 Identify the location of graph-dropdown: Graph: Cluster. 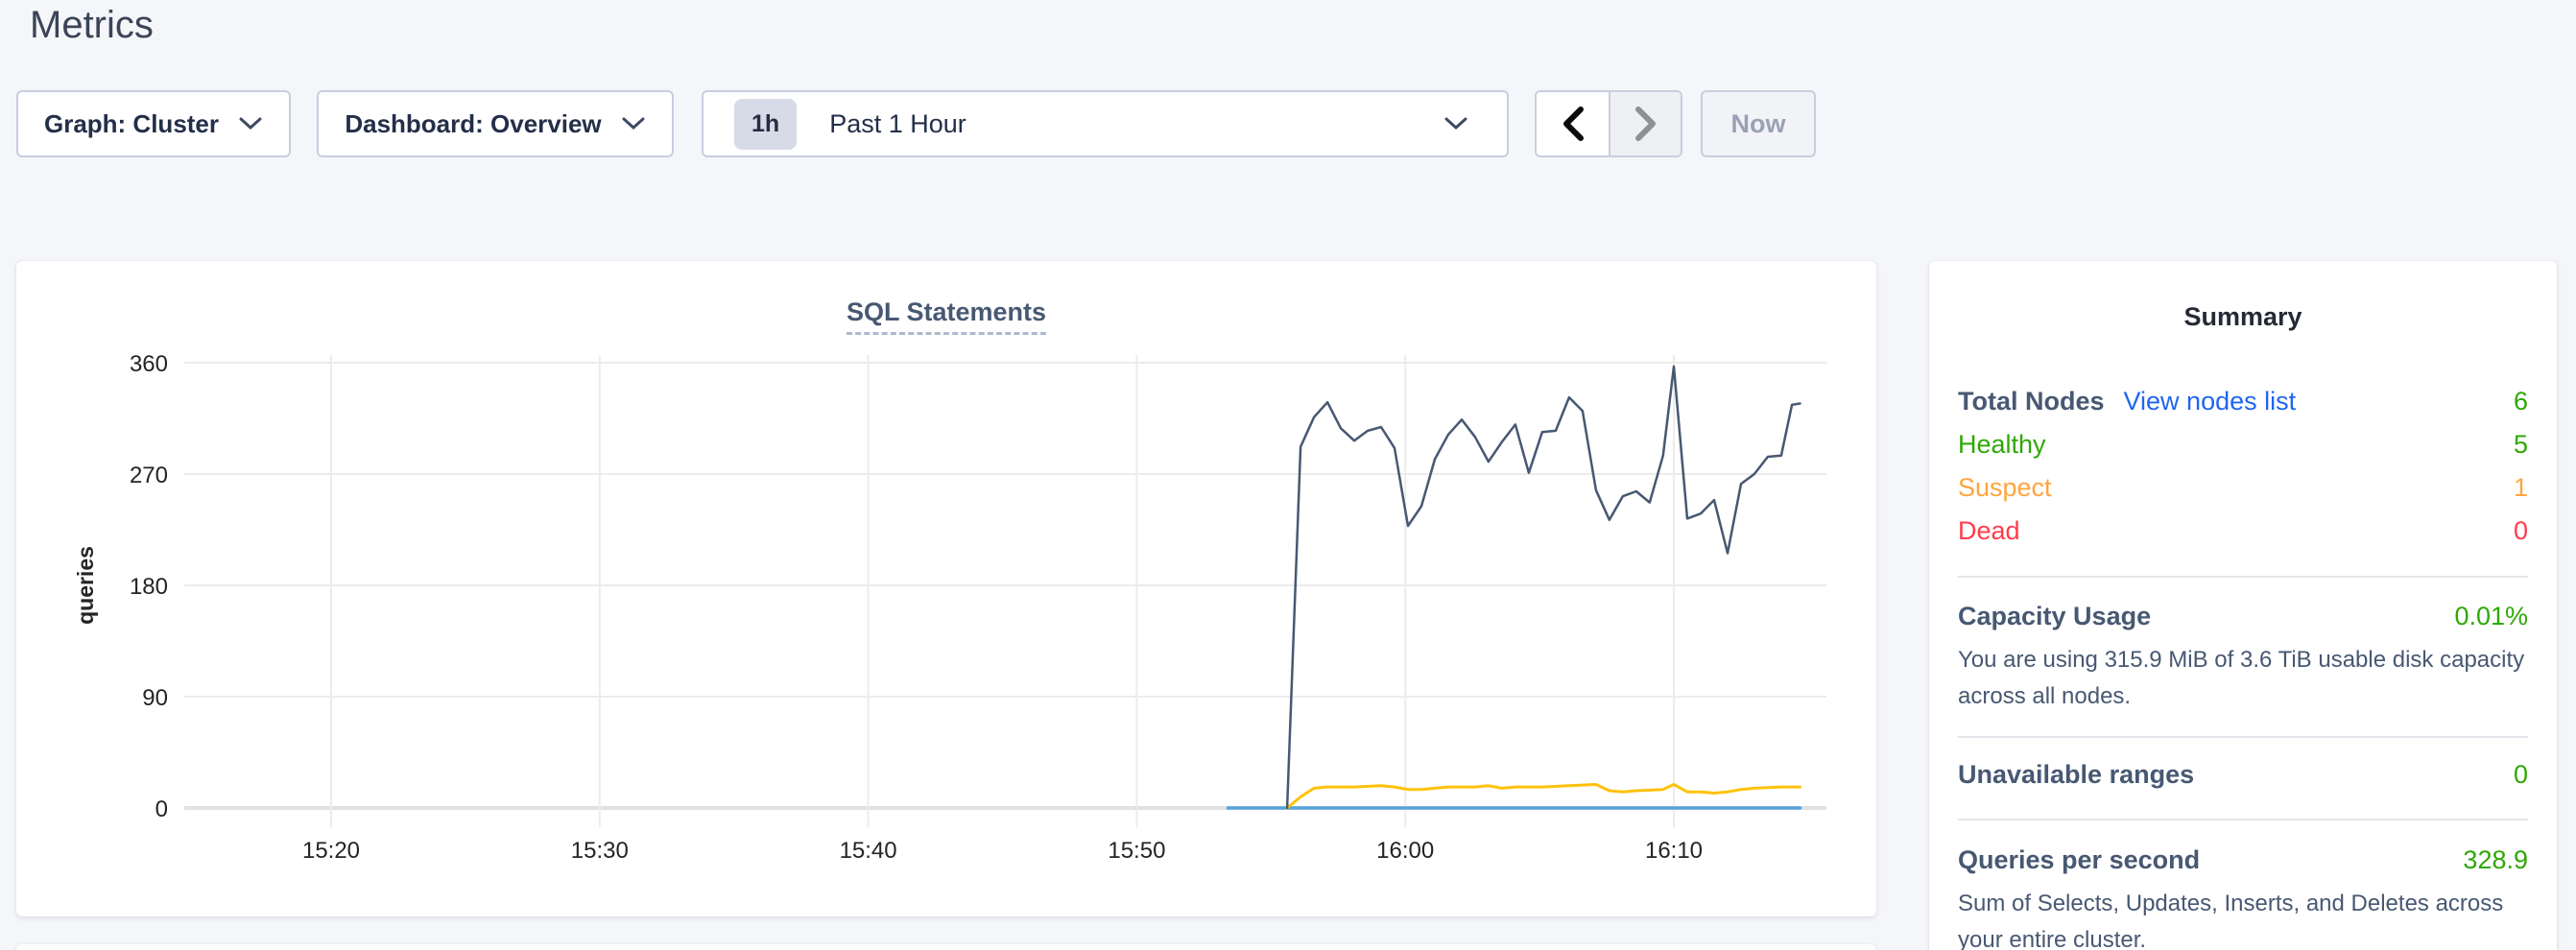
(153, 123).